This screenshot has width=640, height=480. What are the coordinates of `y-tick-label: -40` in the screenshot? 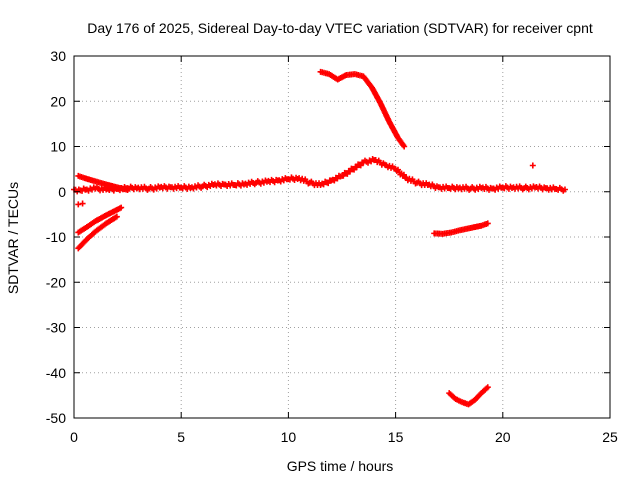 It's located at (56, 373).